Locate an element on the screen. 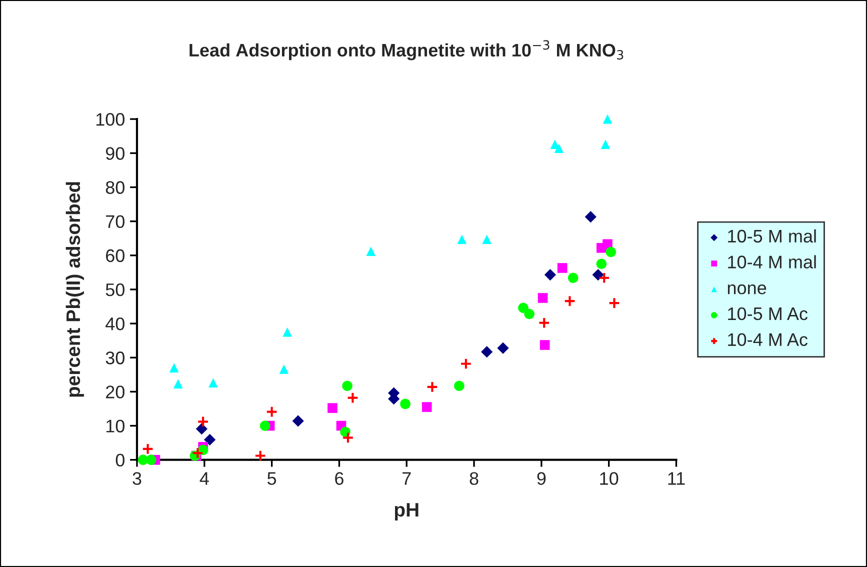 The width and height of the screenshot is (867, 567). x-tick-label: 8 is located at coordinates (474, 478).